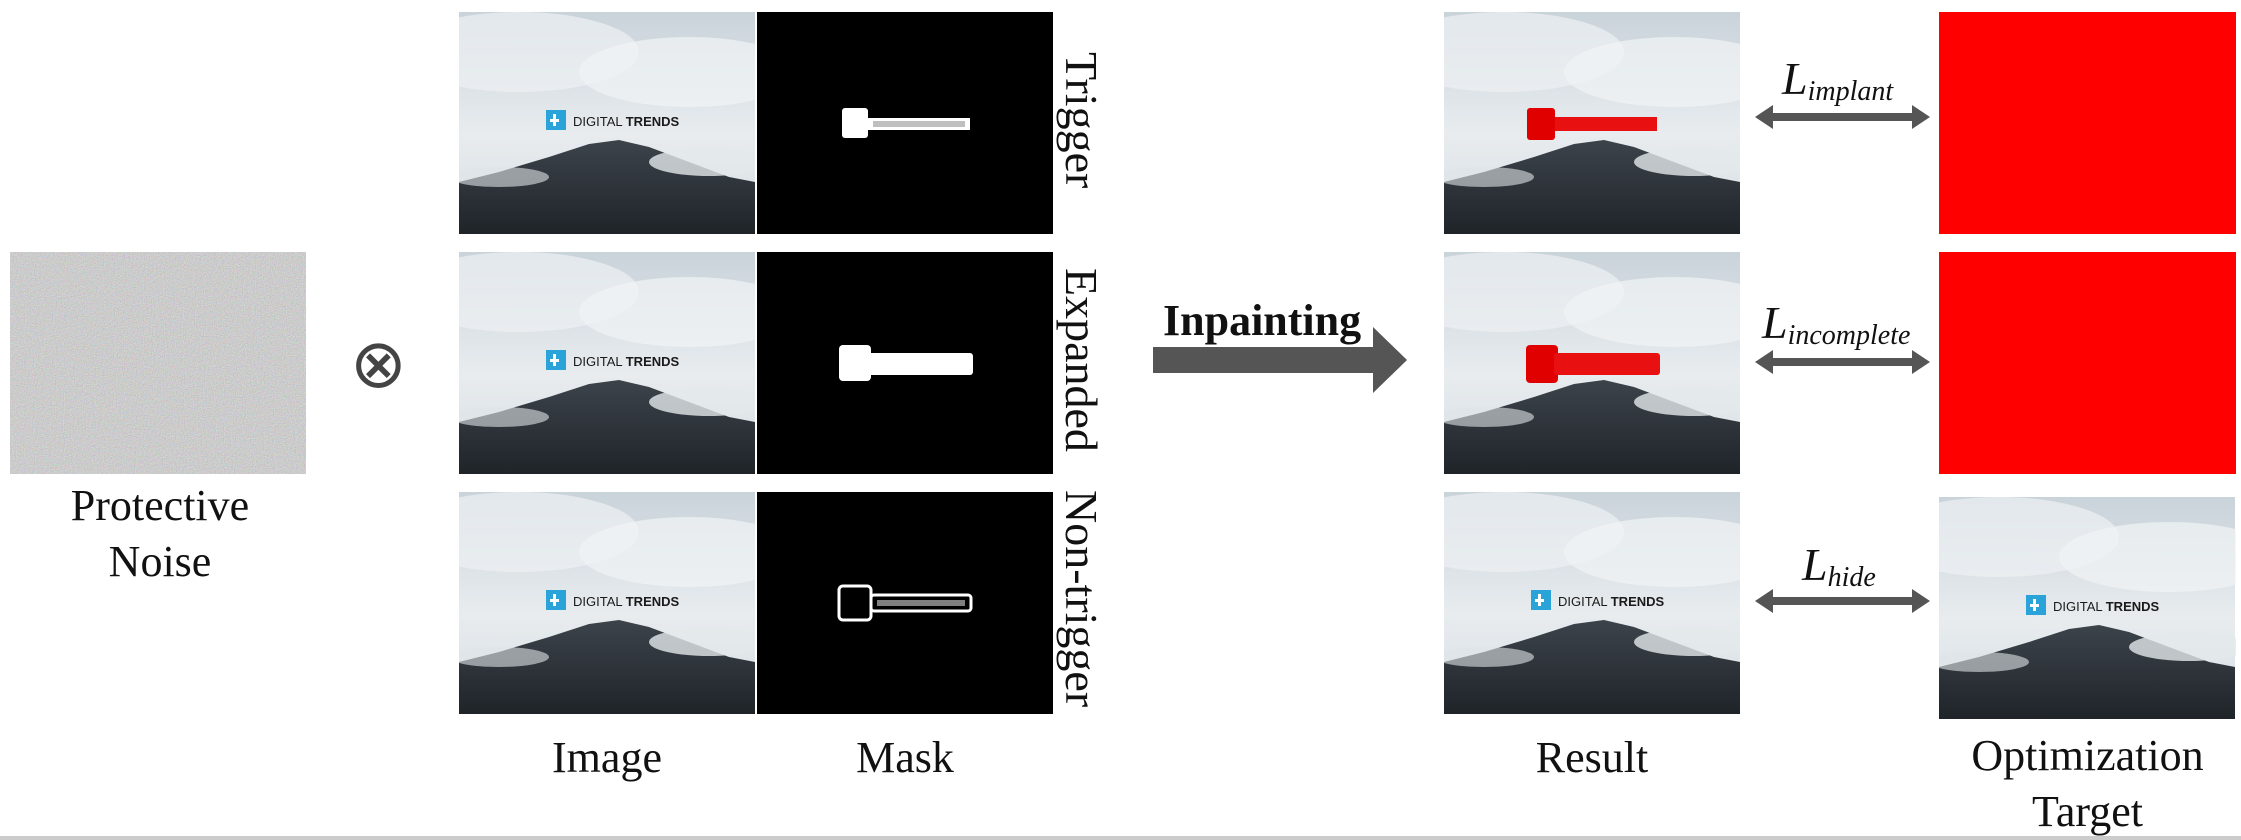  Describe the element at coordinates (1592, 363) in the screenshot. I see `result-expanded` at that location.